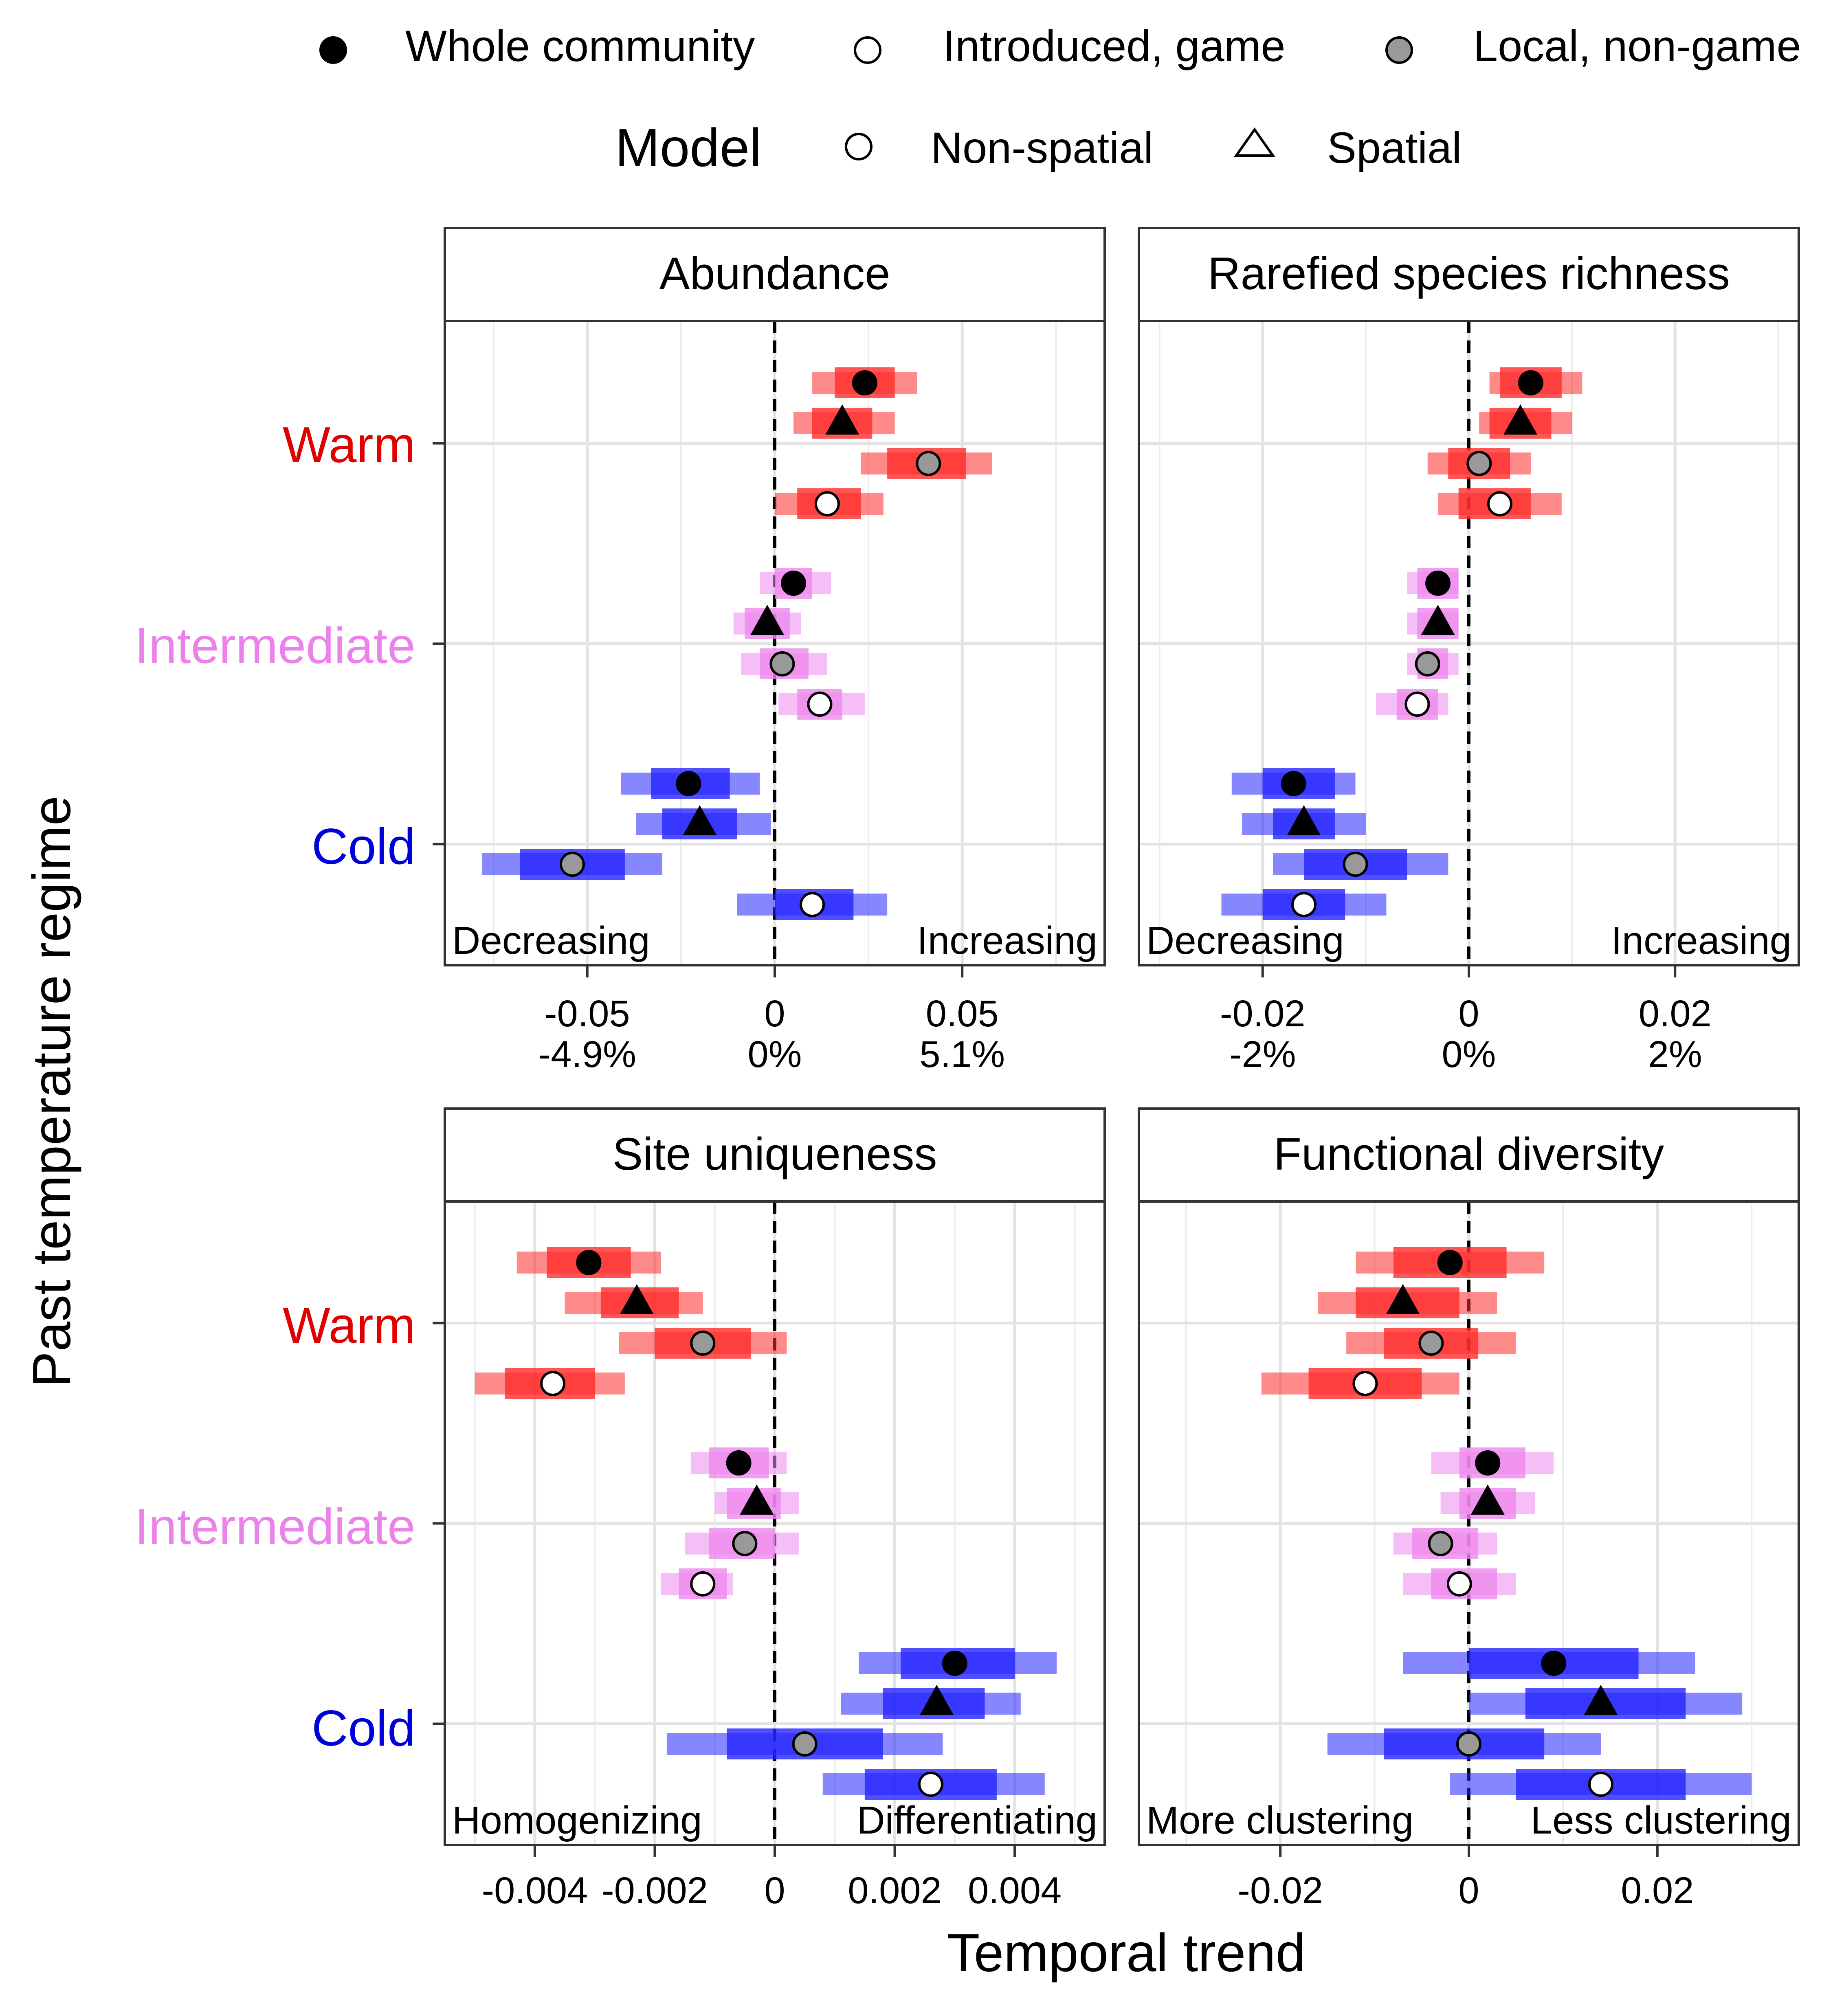 Image resolution: width=1833 pixels, height=2016 pixels. What do you see at coordinates (1015, 1890) in the screenshot?
I see `x-tick-label: 0.004` at bounding box center [1015, 1890].